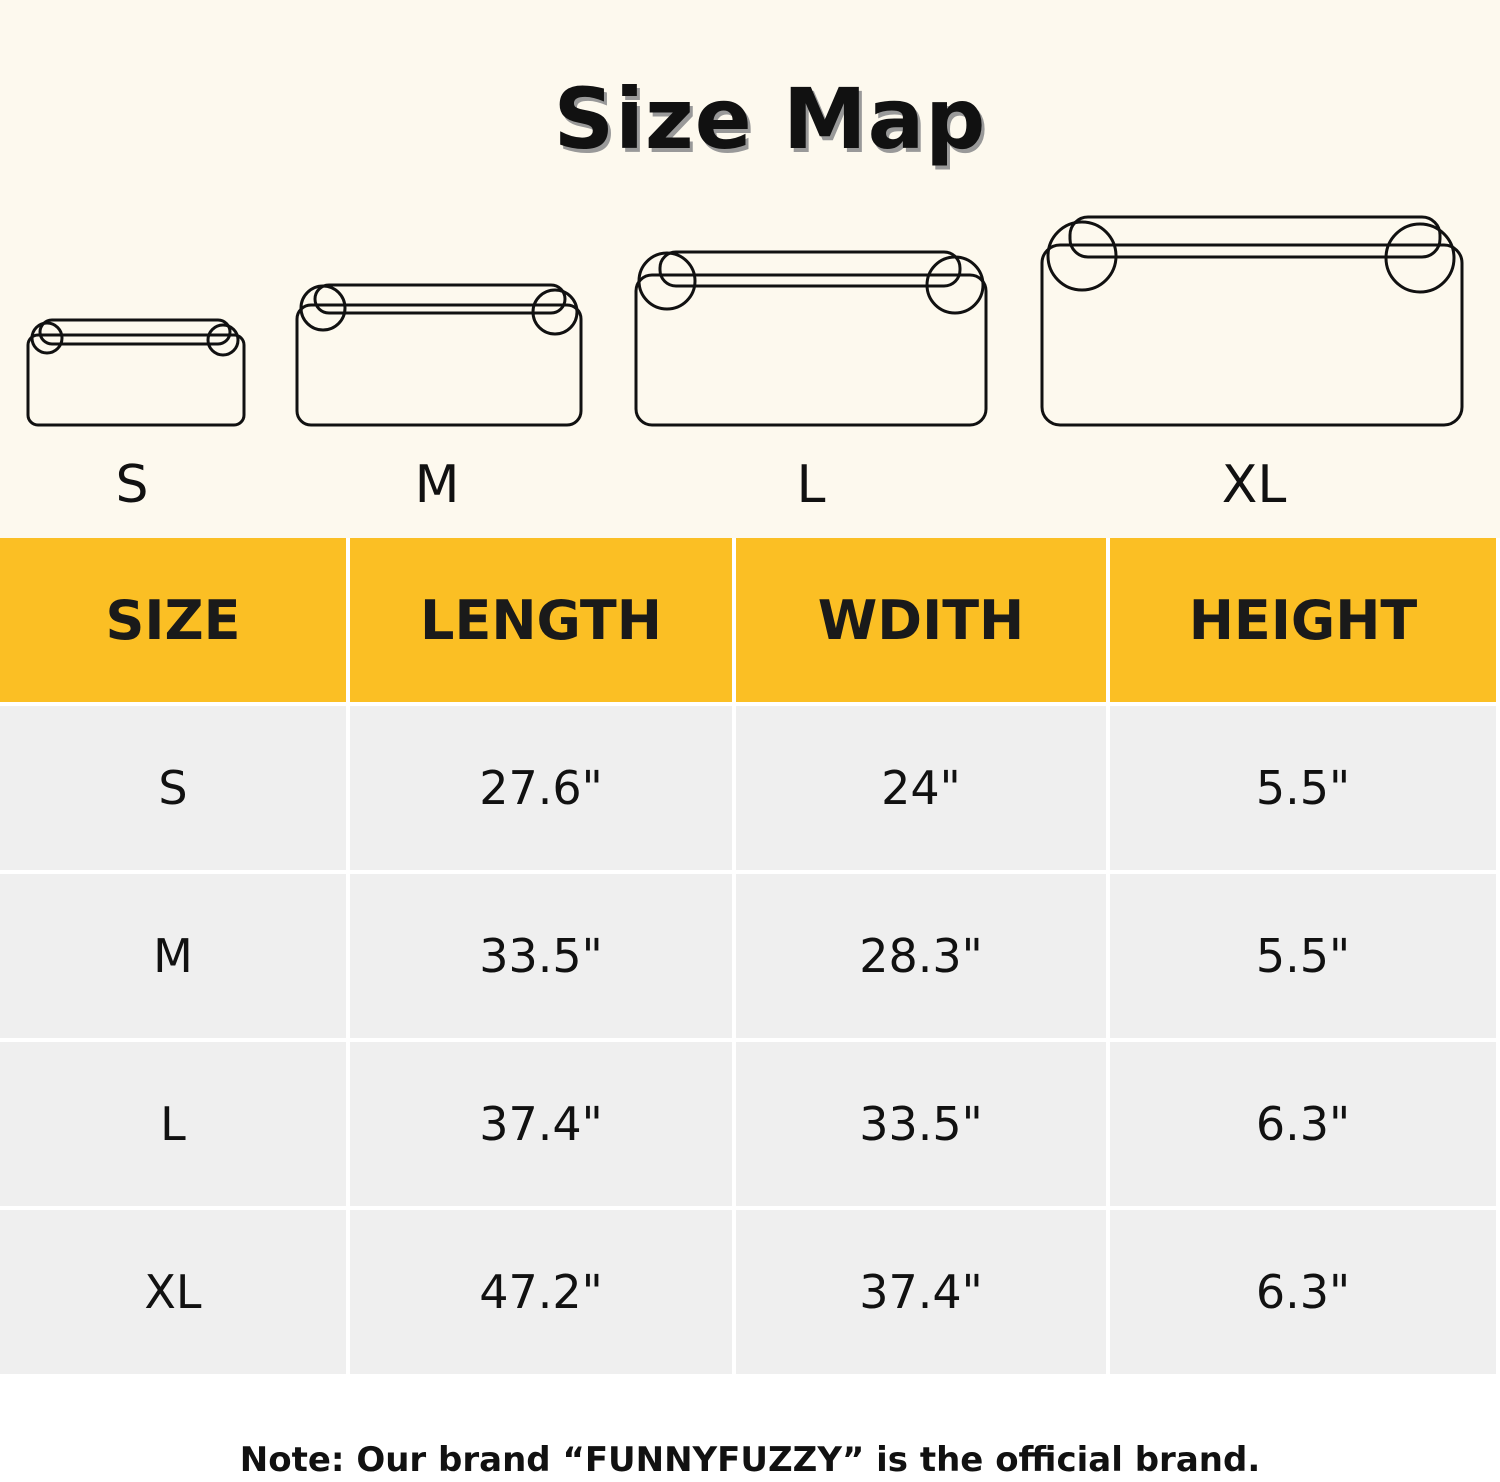 The image size is (1500, 1482). I want to click on table-row: S 27.6" 24" 5.5", so click(750, 787).